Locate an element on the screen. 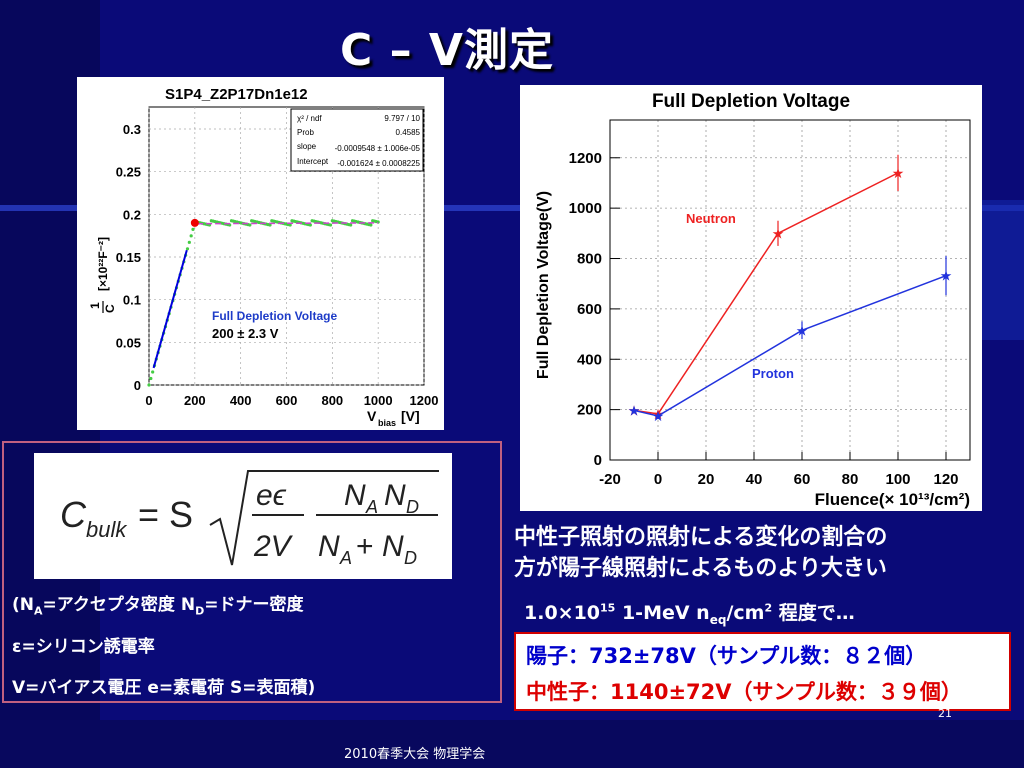 This screenshot has height=768, width=1024. legend-proton: Proton is located at coordinates (773, 373).